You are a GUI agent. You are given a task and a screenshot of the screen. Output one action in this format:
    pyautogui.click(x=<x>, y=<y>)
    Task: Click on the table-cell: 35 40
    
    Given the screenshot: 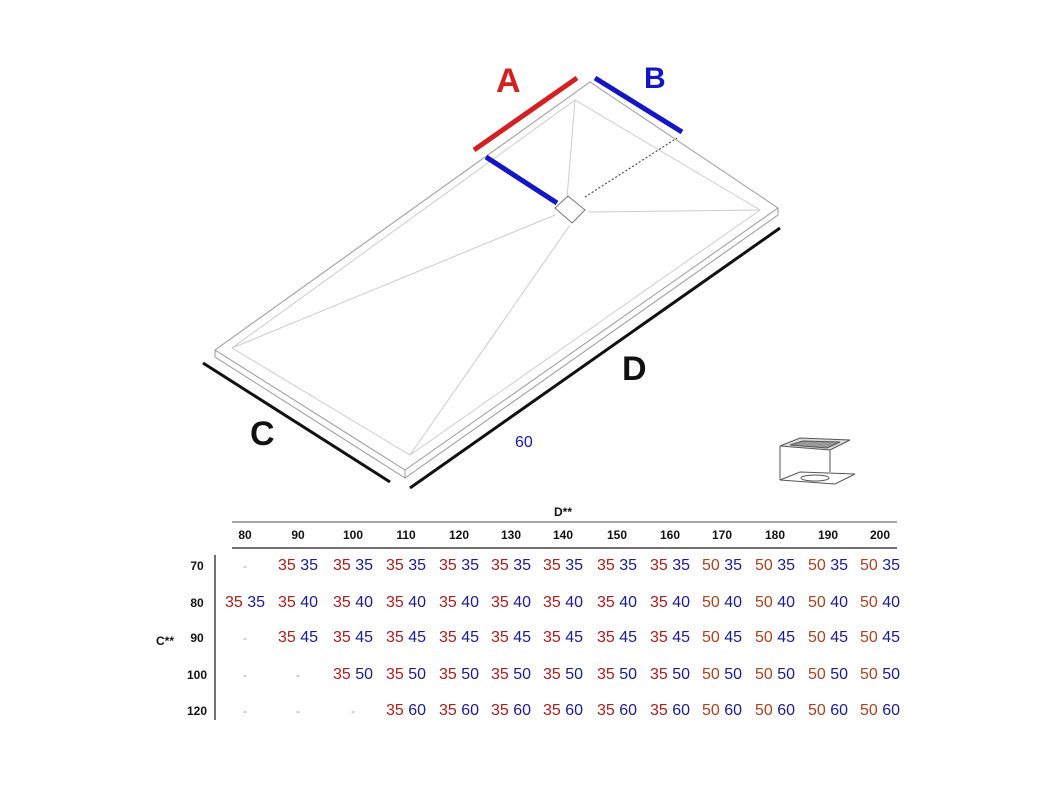 What is the action you would take?
    pyautogui.click(x=459, y=603)
    